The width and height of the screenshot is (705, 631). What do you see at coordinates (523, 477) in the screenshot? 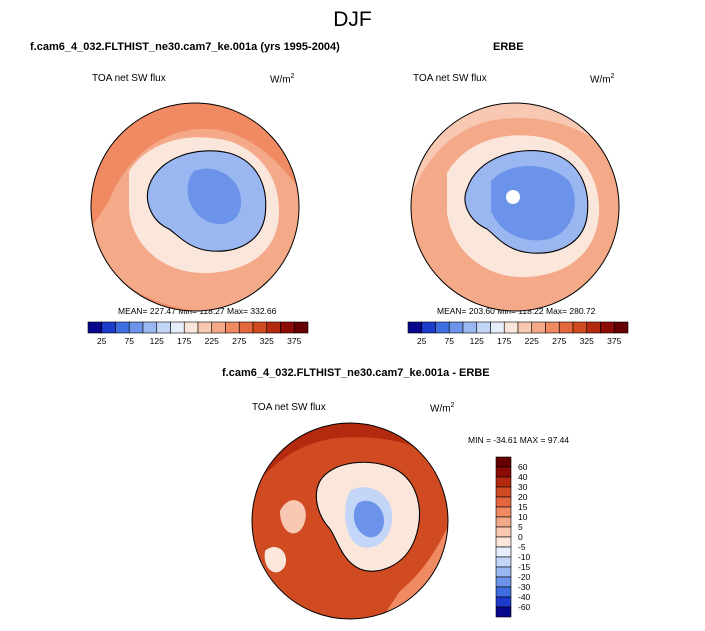
I see `colorbar-tick-label: 40` at bounding box center [523, 477].